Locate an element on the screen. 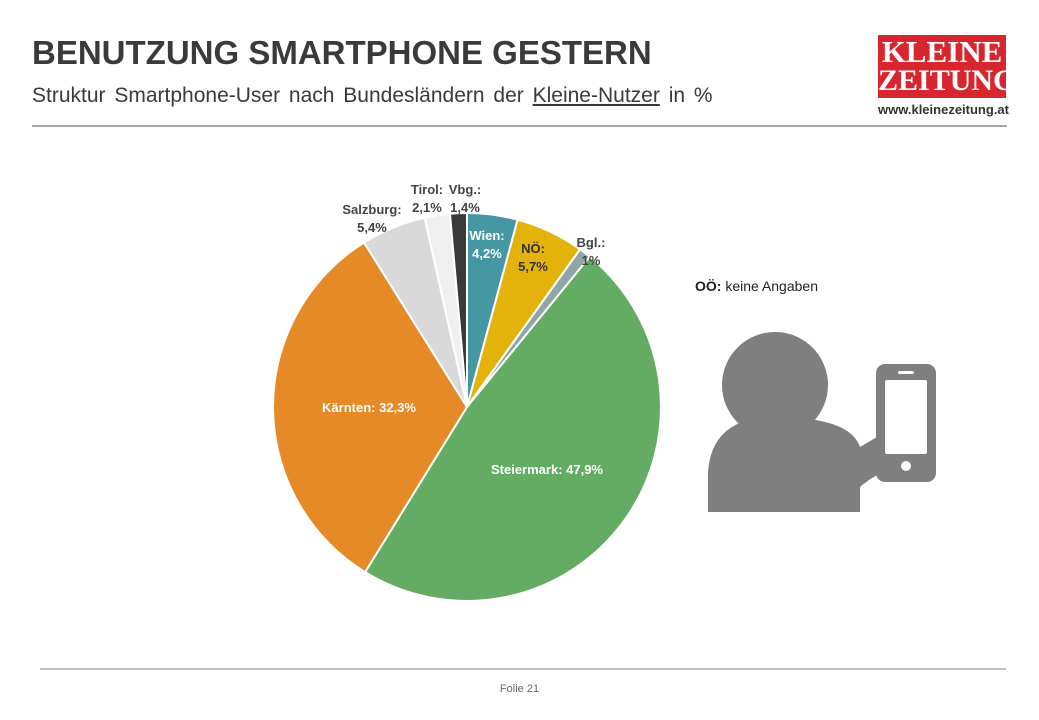  subtitle-underlined-text: Kleine-Nutzer is located at coordinates (596, 95).